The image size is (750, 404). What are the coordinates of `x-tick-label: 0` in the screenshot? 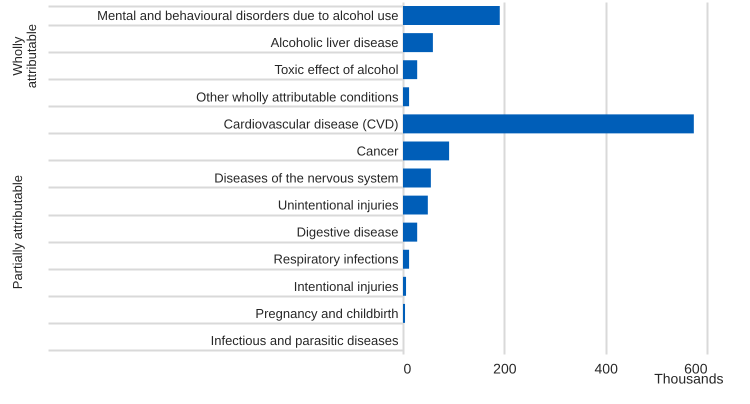 It's located at (408, 368).